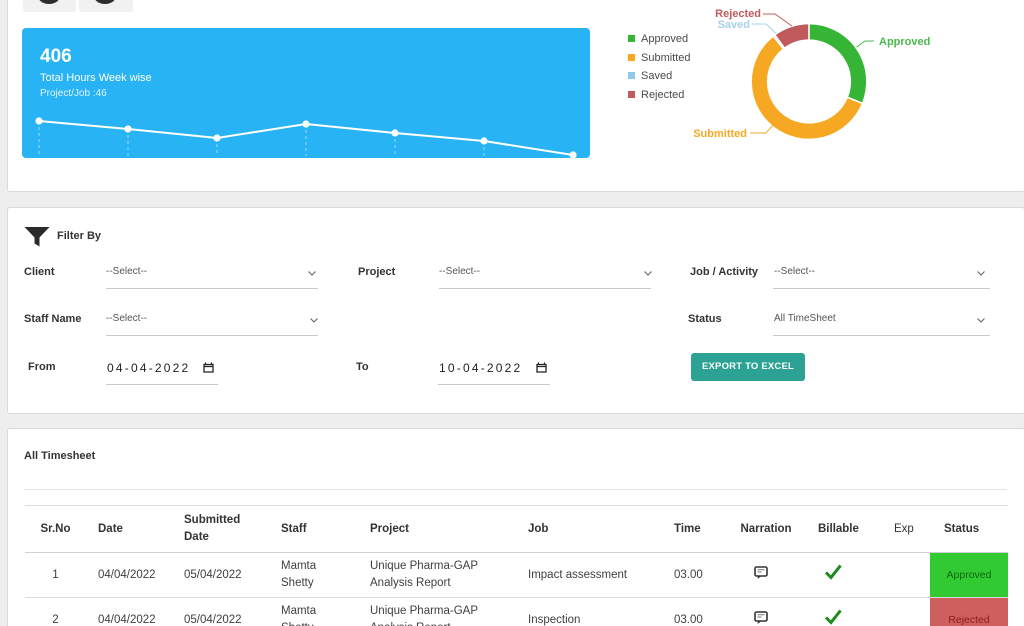 The image size is (1024, 626). I want to click on svg-text: Rejected, so click(738, 14).